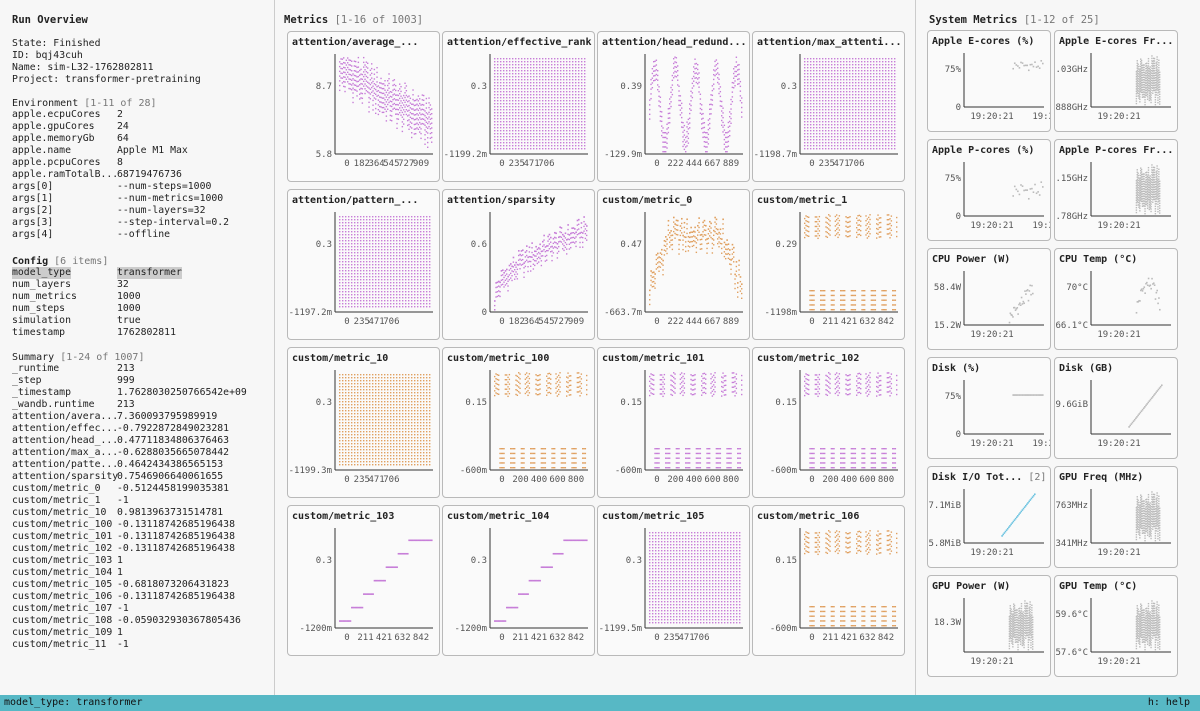  What do you see at coordinates (137, 549) in the screenshot?
I see `summary-row: custom/metric_102 -0.13118742685196438` at bounding box center [137, 549].